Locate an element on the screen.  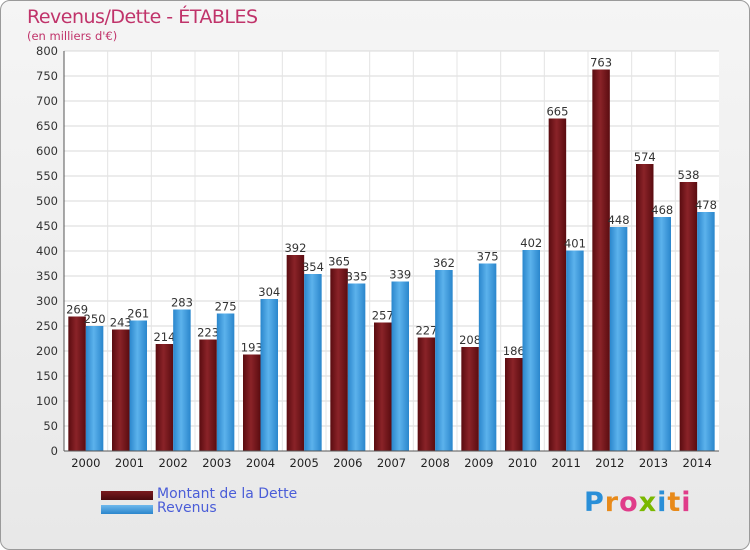
data-label-revenus: 401 is located at coordinates (575, 244).